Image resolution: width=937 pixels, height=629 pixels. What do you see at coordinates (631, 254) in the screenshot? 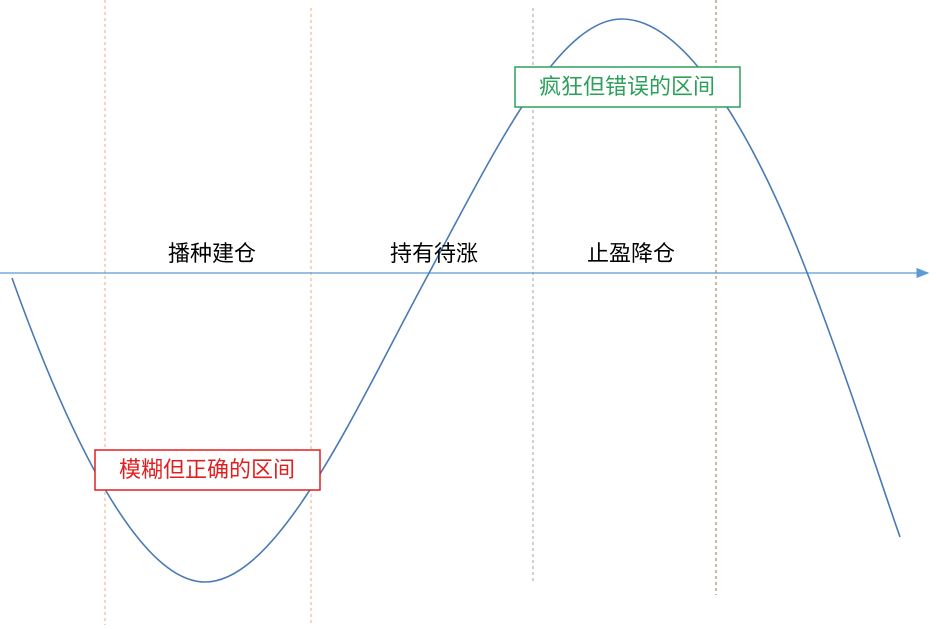
I see `phase-label: 止盈降仓` at bounding box center [631, 254].